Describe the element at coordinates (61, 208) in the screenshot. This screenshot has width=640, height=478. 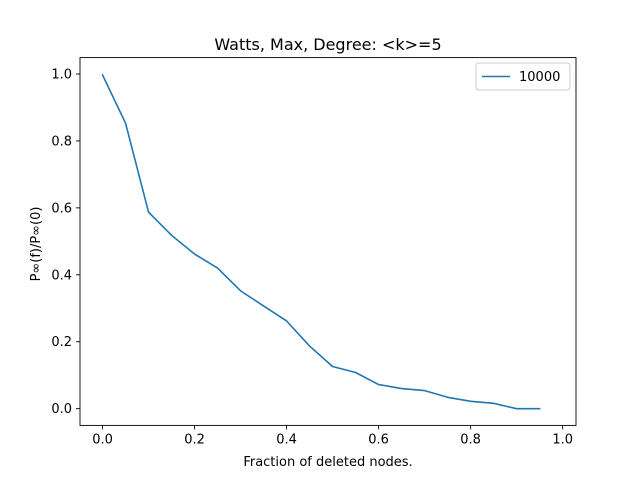
I see `y-tick-label: 0.6` at that location.